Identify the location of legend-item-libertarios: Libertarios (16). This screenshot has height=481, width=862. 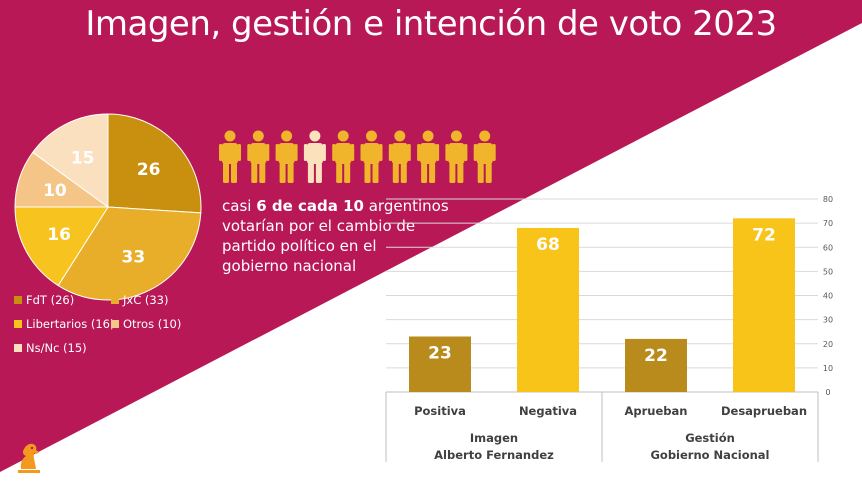
(64, 324).